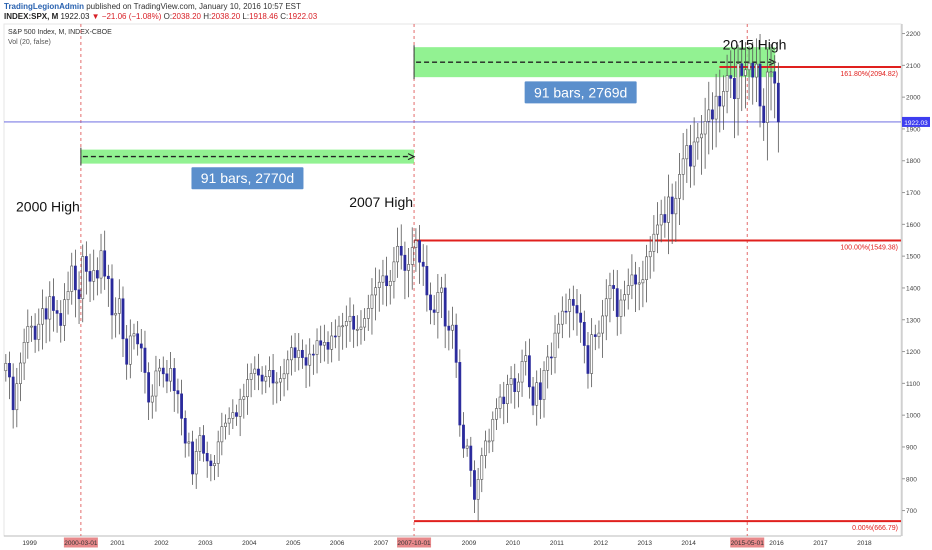 This screenshot has width=932, height=550. What do you see at coordinates (48, 207) in the screenshot?
I see `annotation-label: 2000 High` at bounding box center [48, 207].